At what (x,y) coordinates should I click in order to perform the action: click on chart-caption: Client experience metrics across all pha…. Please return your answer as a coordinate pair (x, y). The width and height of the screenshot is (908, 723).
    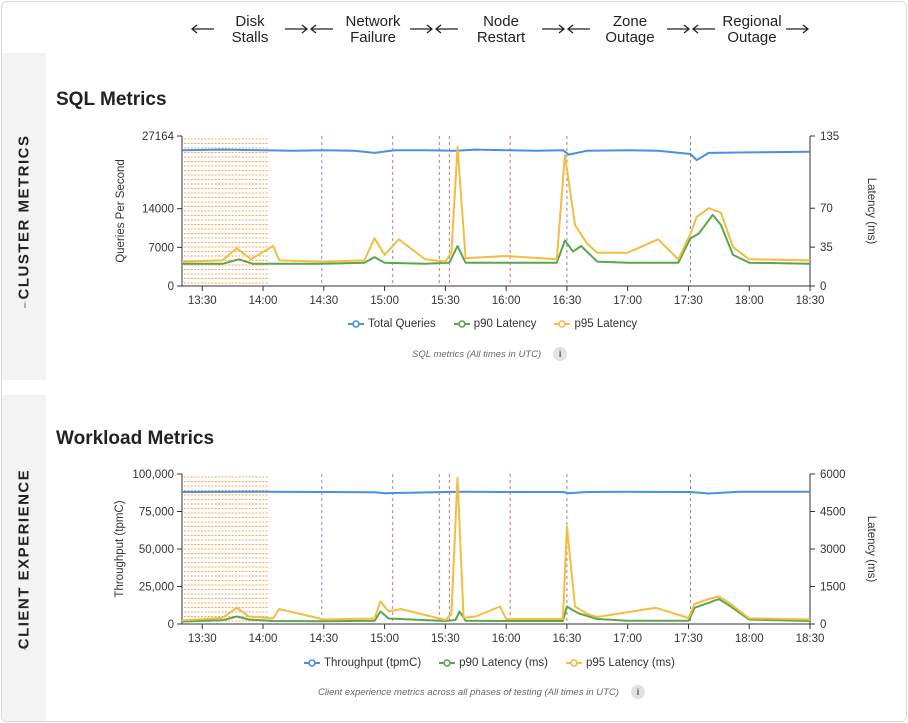
    Looking at the image, I should click on (481, 692).